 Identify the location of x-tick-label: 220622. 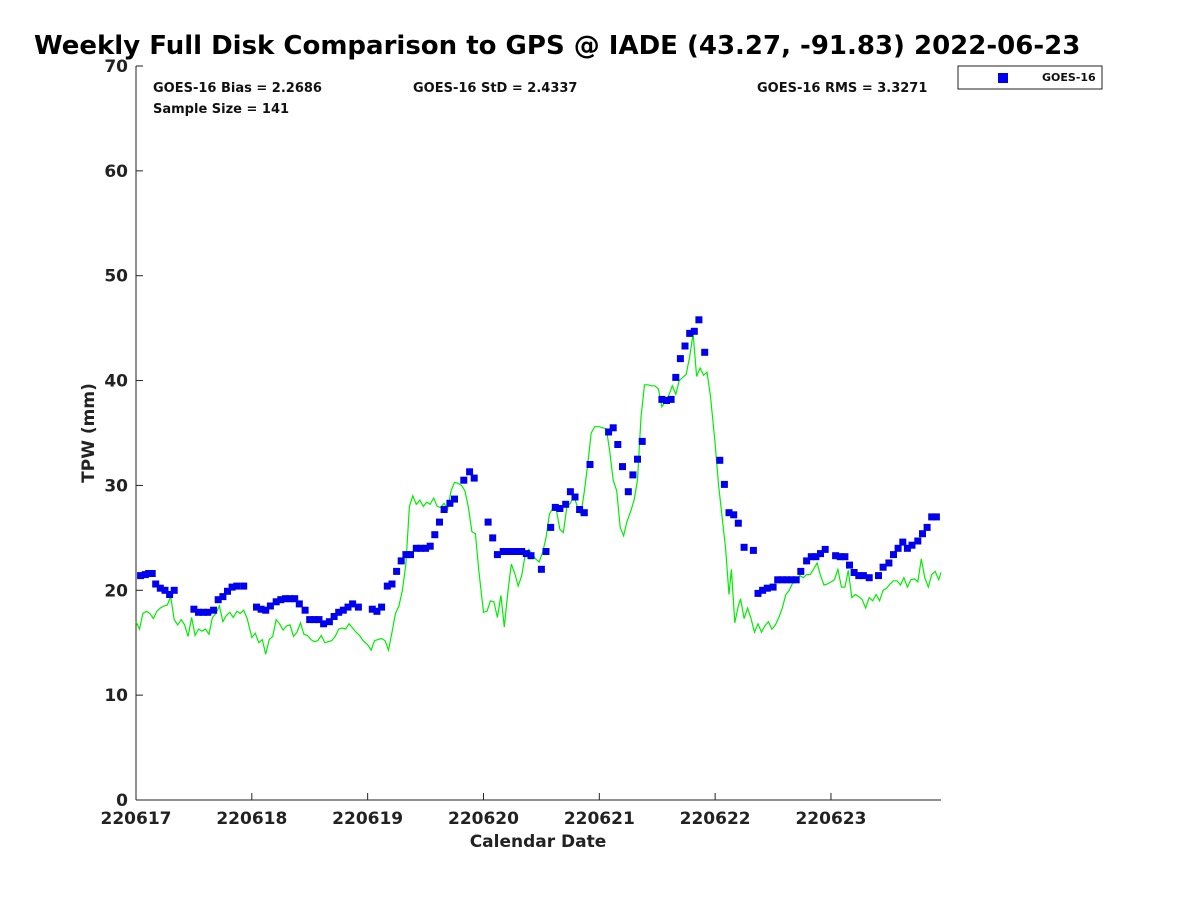
(715, 819).